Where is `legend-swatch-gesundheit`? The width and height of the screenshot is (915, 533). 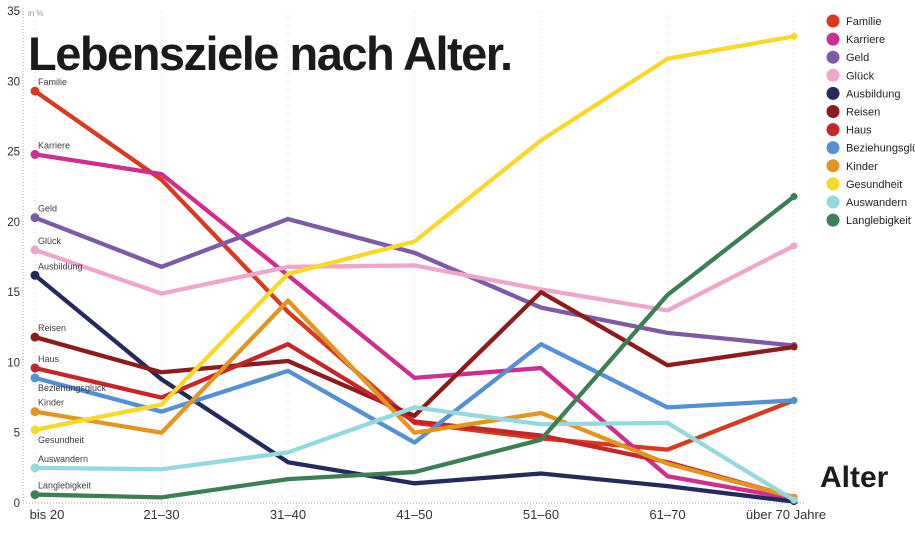
legend-swatch-gesundheit is located at coordinates (833, 184).